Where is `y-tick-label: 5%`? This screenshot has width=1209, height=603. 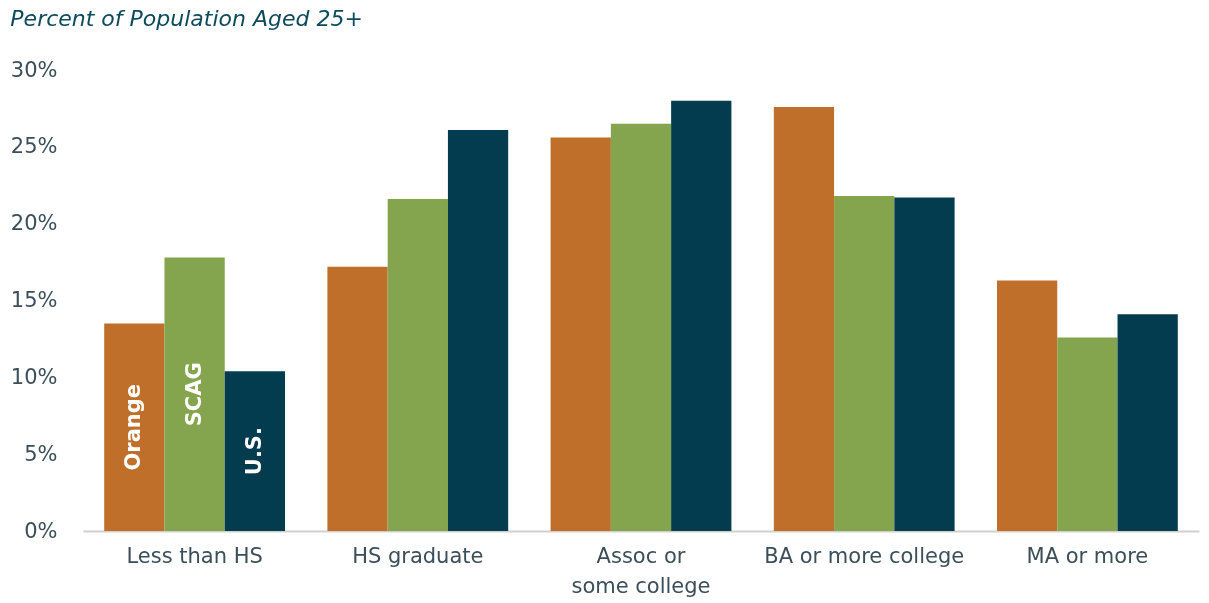
y-tick-label: 5% is located at coordinates (41, 453).